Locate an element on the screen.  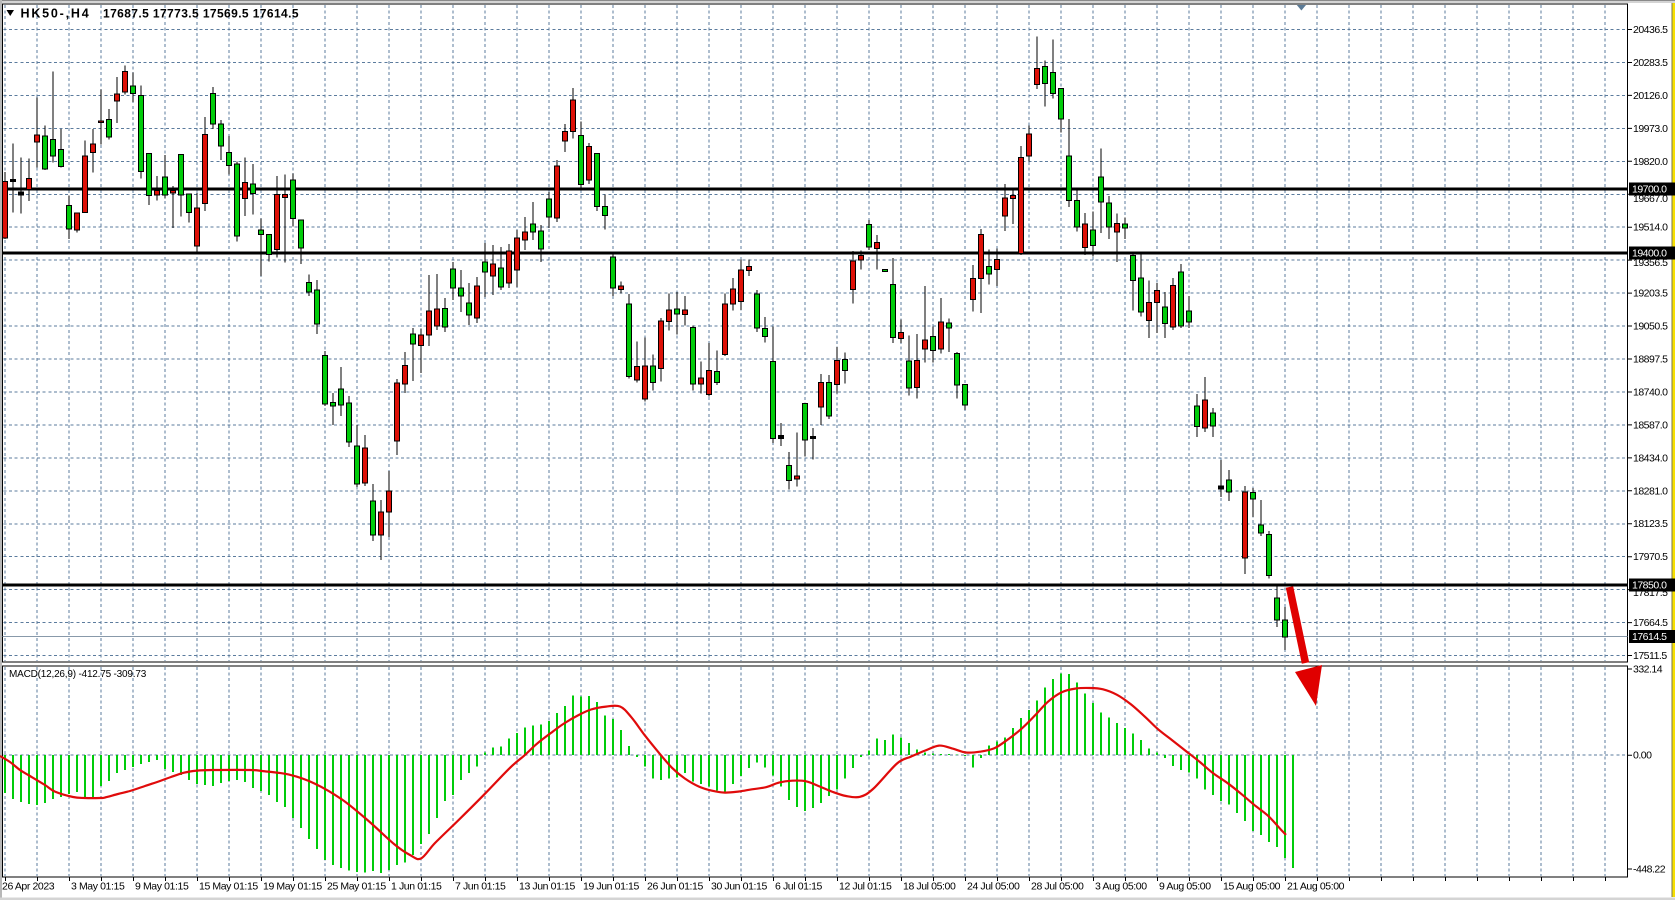
svg-text: 7 Jun 01:15 is located at coordinates (480, 887).